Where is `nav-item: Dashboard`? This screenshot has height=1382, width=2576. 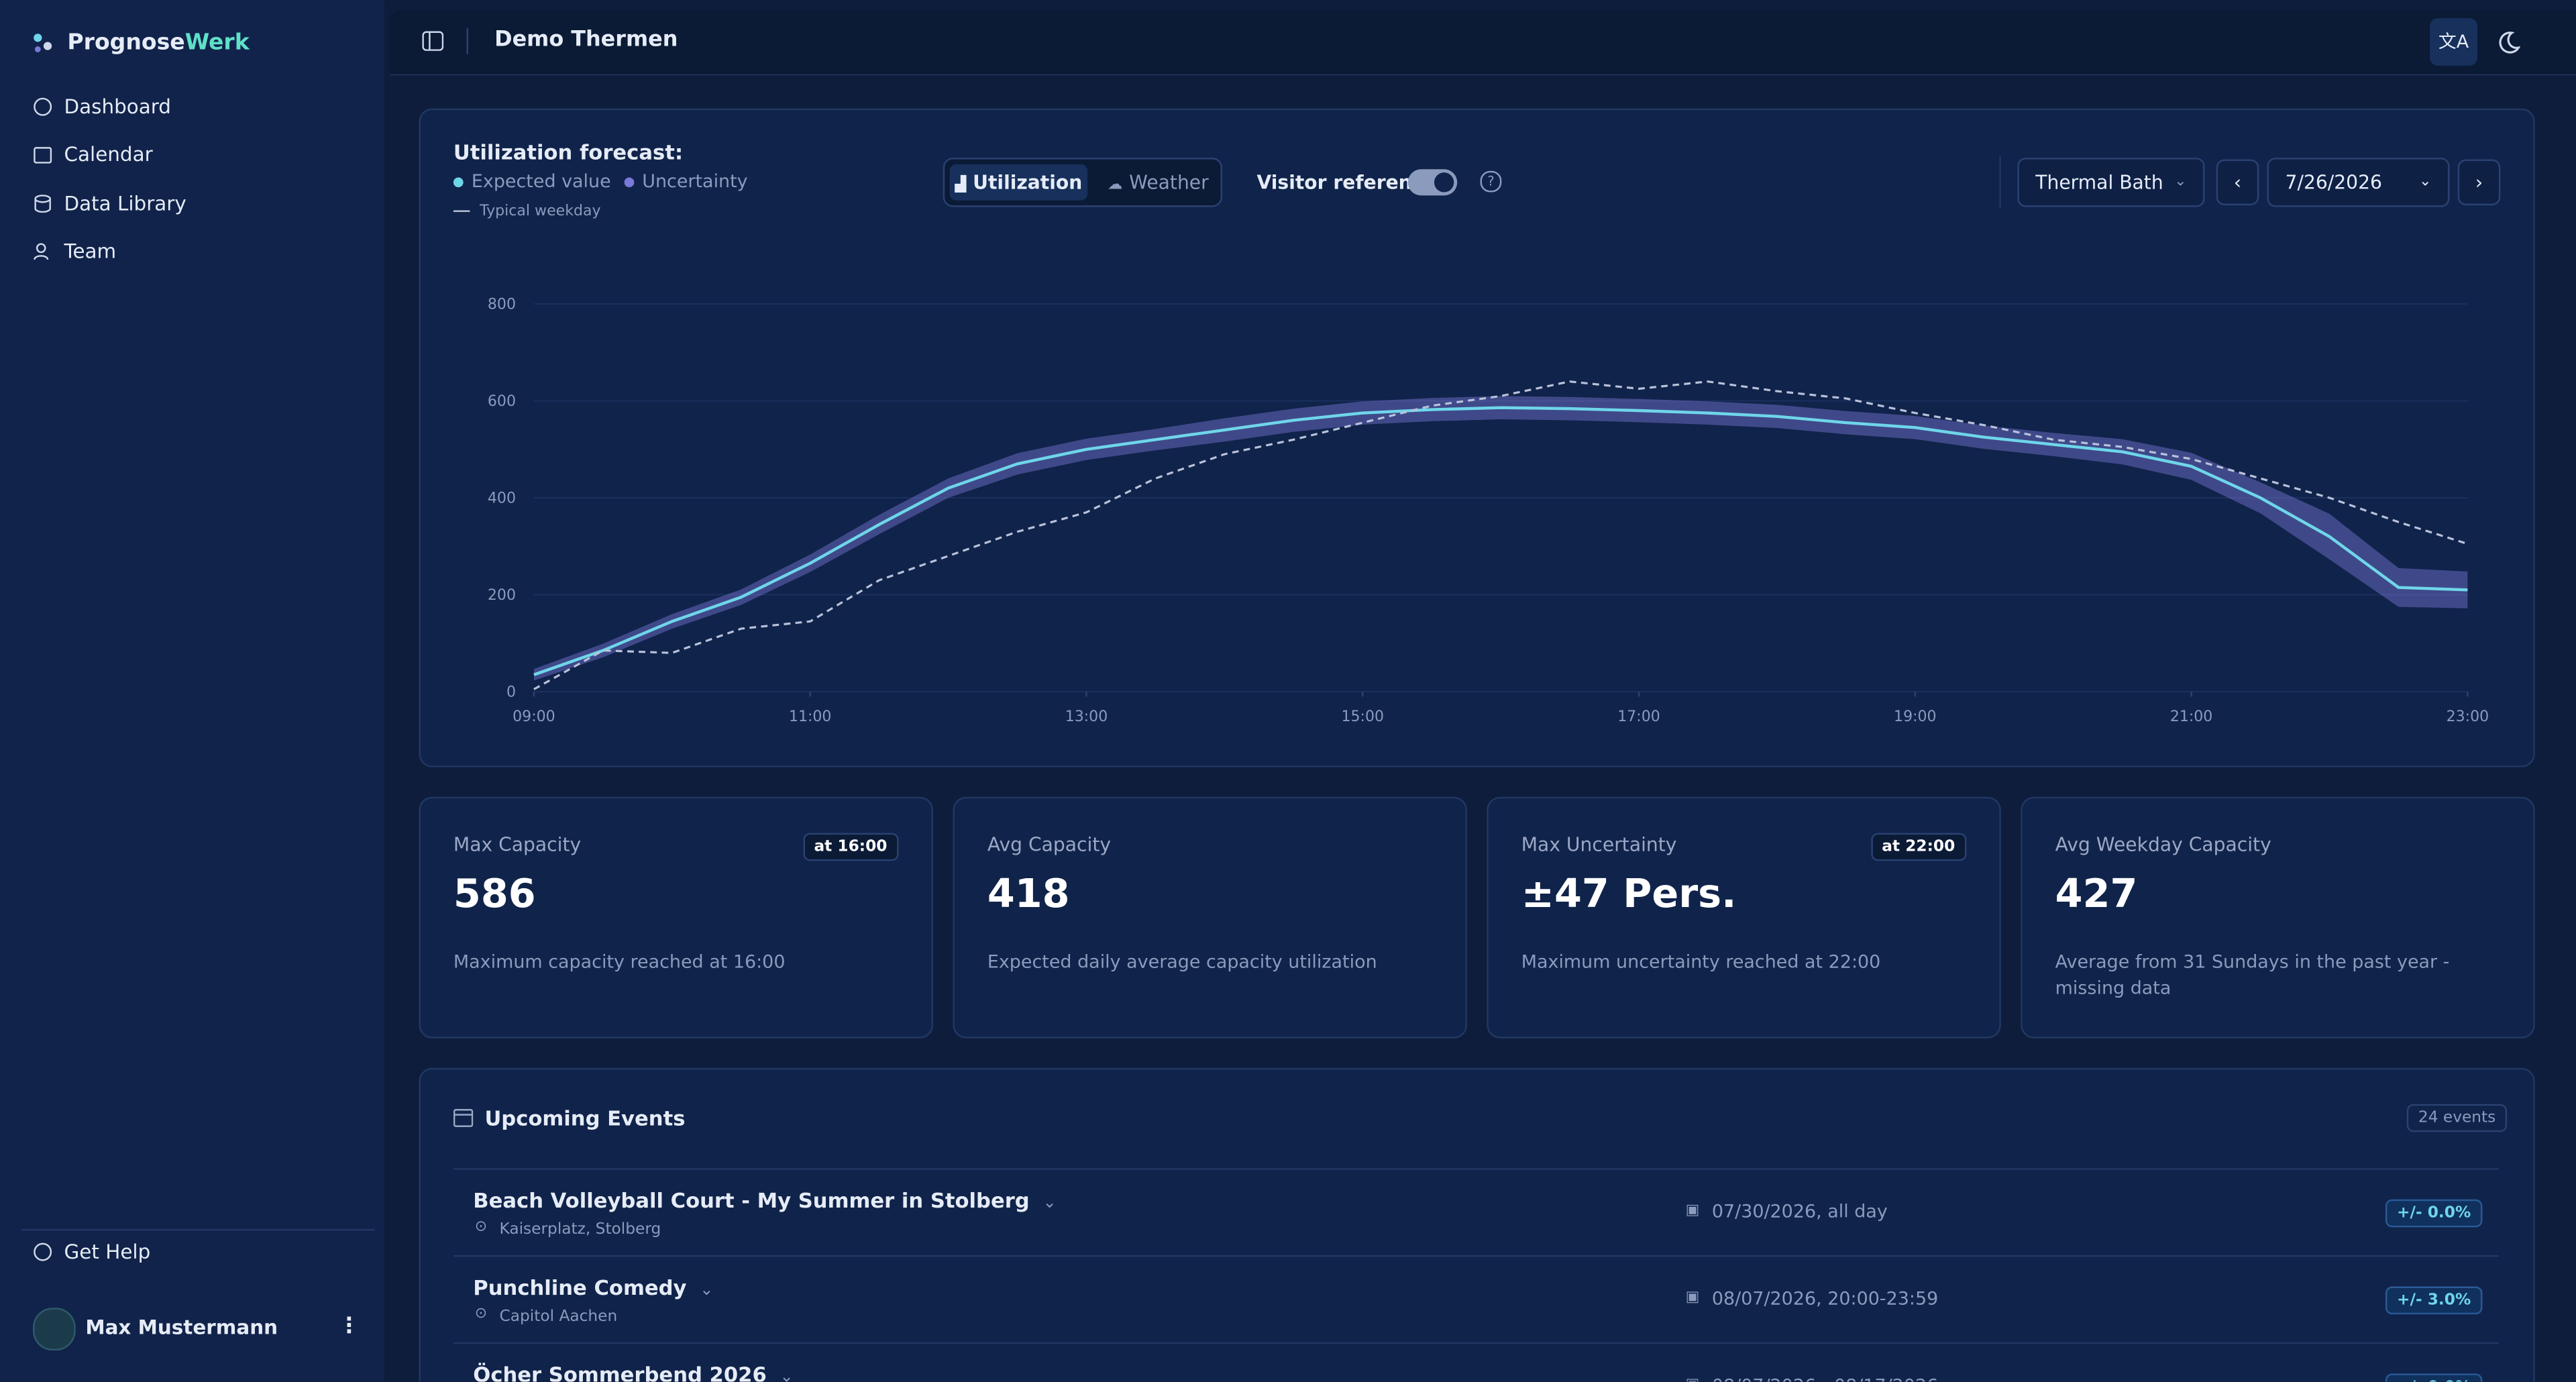
nav-item: Dashboard is located at coordinates (102, 106).